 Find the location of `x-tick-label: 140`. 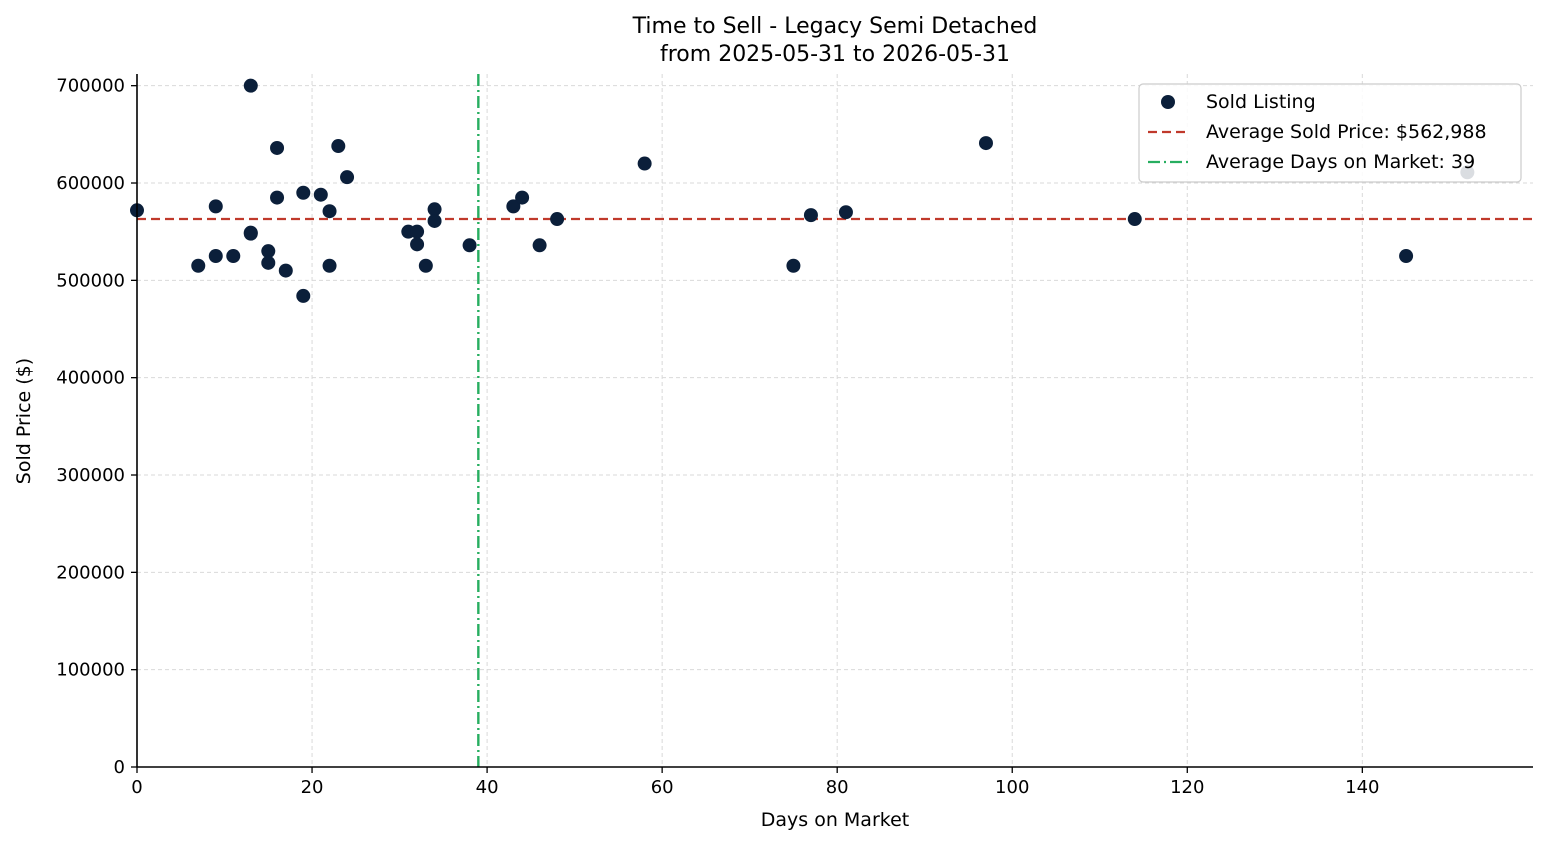

x-tick-label: 140 is located at coordinates (1362, 787).